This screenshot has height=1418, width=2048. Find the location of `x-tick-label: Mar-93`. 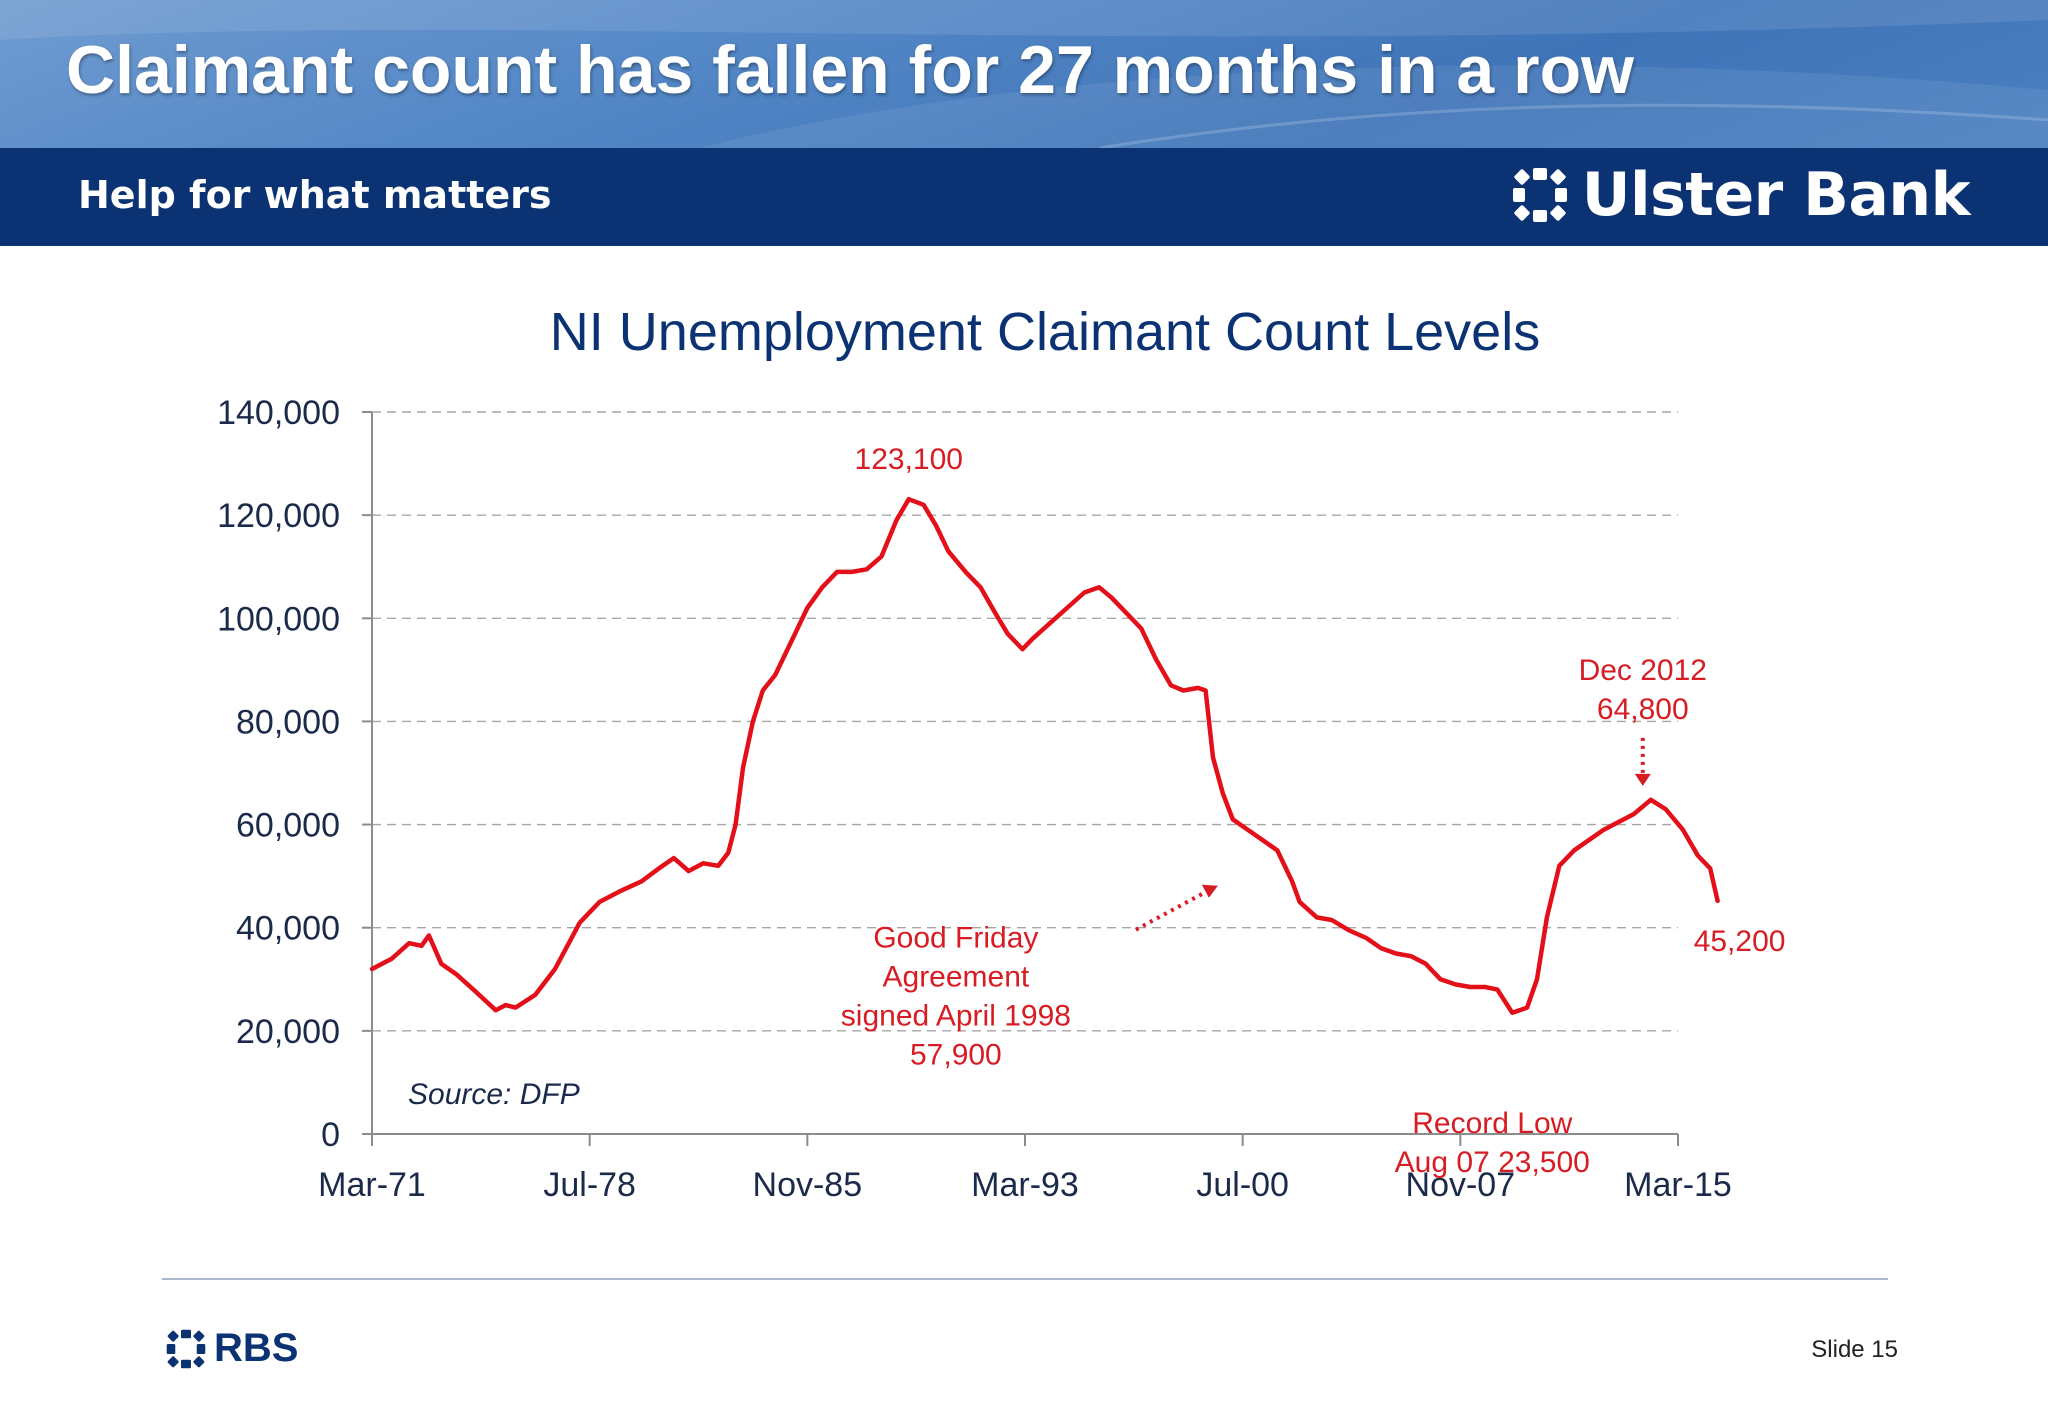

x-tick-label: Mar-93 is located at coordinates (1025, 1185).